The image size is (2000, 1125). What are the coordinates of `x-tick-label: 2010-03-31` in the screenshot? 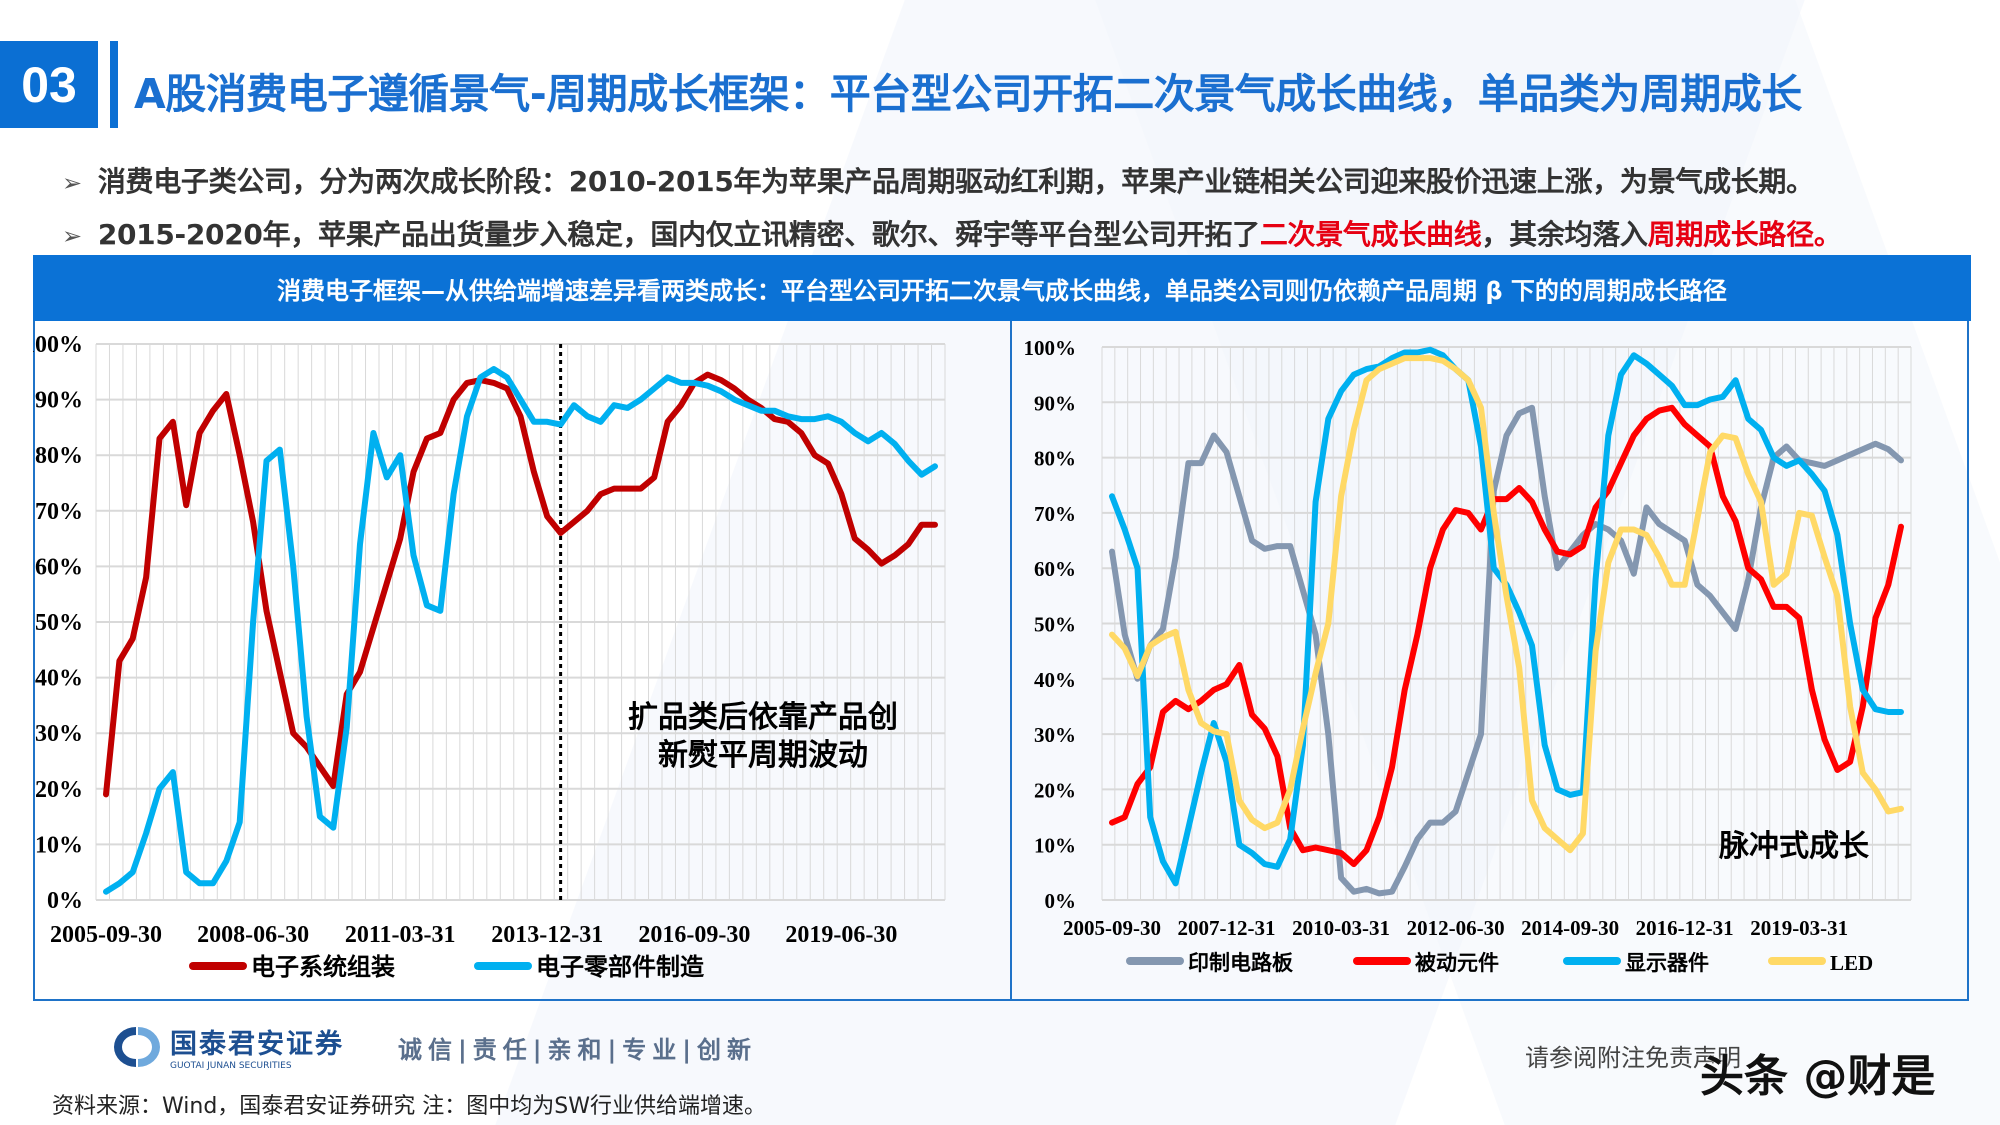 It's located at (1341, 928).